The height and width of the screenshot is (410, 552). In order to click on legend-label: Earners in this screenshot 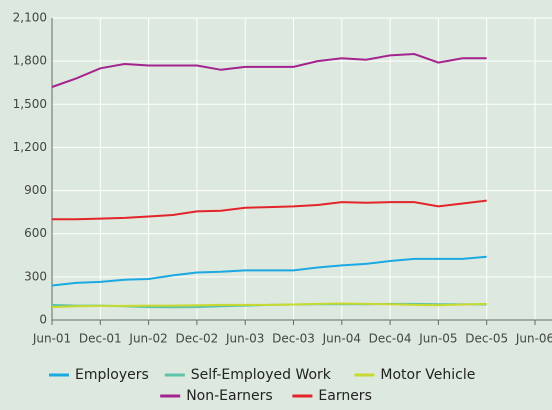, I will do `click(344, 396)`.